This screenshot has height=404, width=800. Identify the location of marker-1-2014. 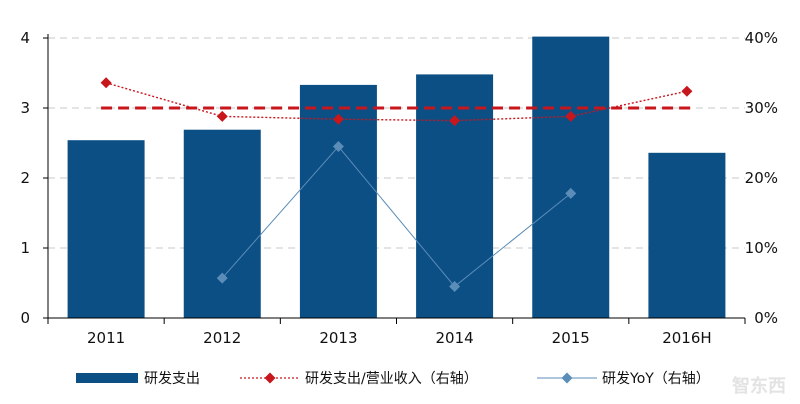
(455, 121).